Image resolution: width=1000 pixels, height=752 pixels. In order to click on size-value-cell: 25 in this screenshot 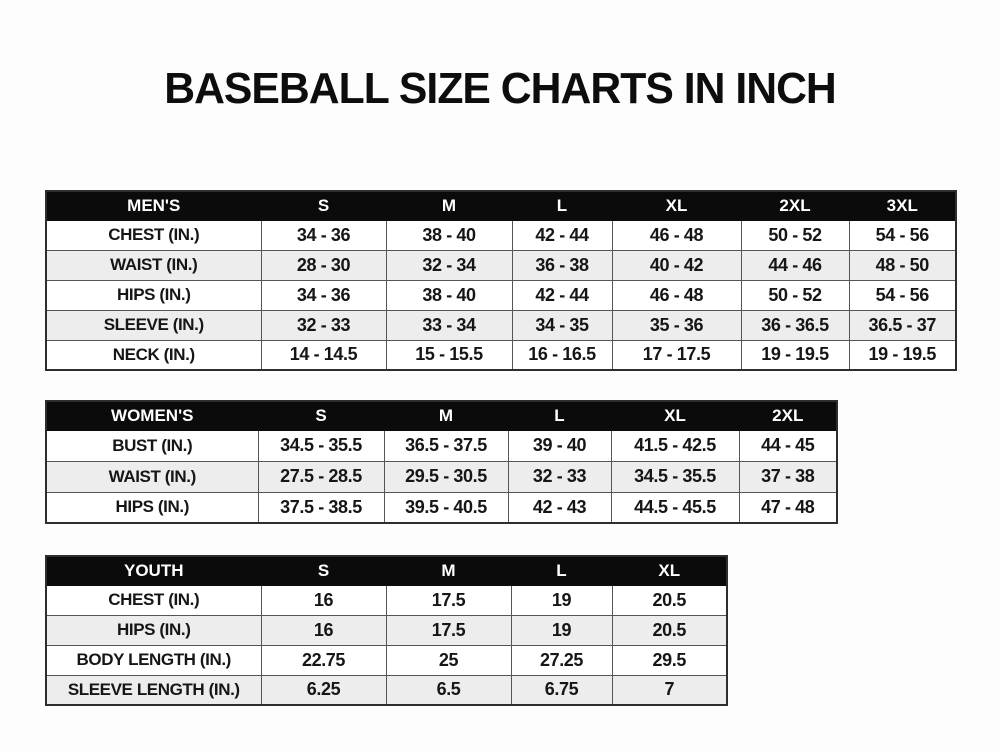, I will do `click(448, 660)`.